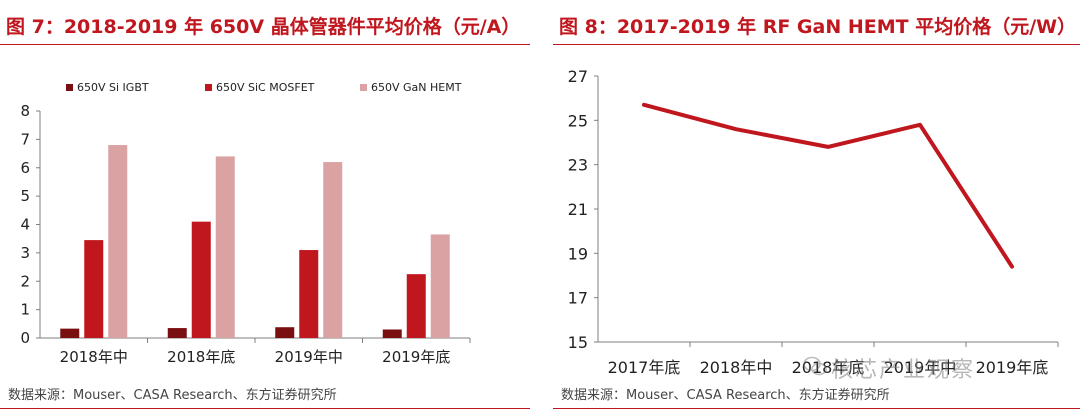 This screenshot has height=416, width=1080. Describe the element at coordinates (816, 408) in the screenshot. I see `figure-8-bottom-rule` at that location.